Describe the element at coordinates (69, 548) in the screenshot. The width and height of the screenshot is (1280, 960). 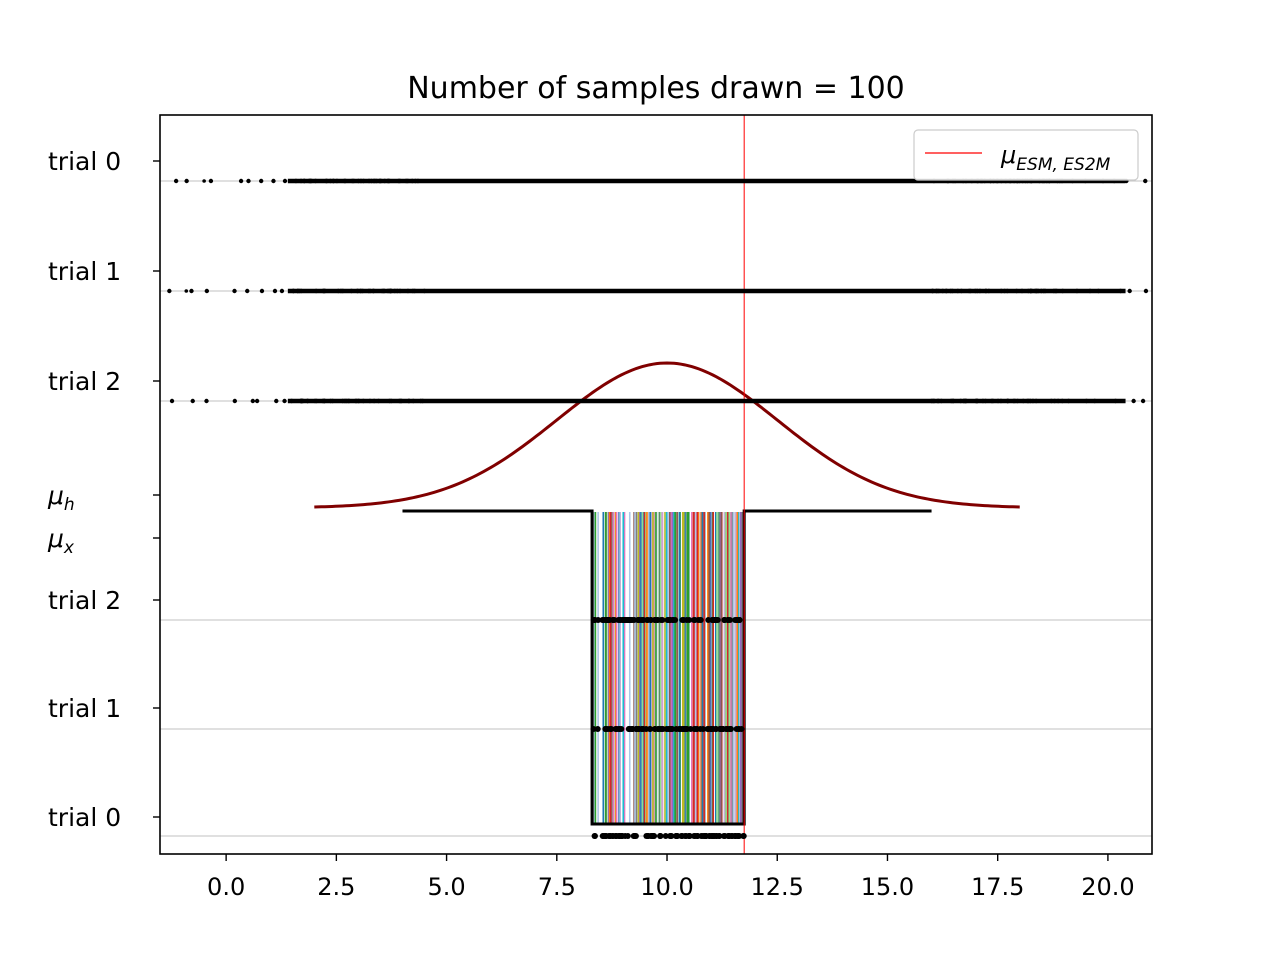
I see `y-tick-subscript: x` at that location.